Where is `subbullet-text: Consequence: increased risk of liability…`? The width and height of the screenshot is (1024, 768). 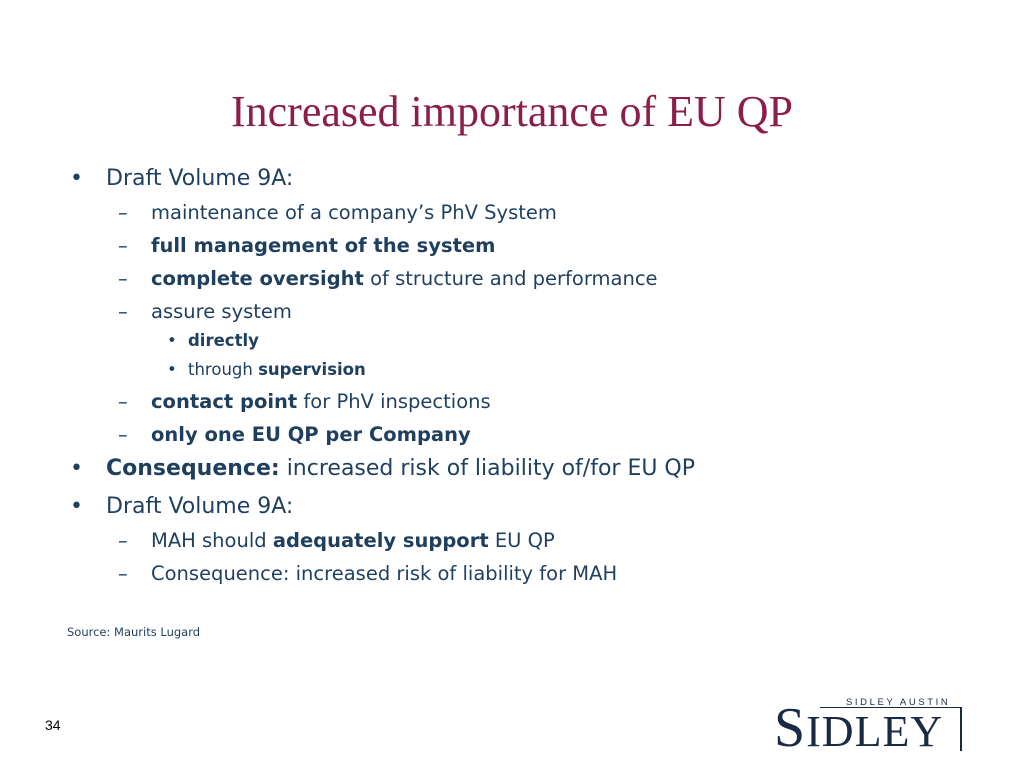 subbullet-text: Consequence: increased risk of liability… is located at coordinates (384, 573).